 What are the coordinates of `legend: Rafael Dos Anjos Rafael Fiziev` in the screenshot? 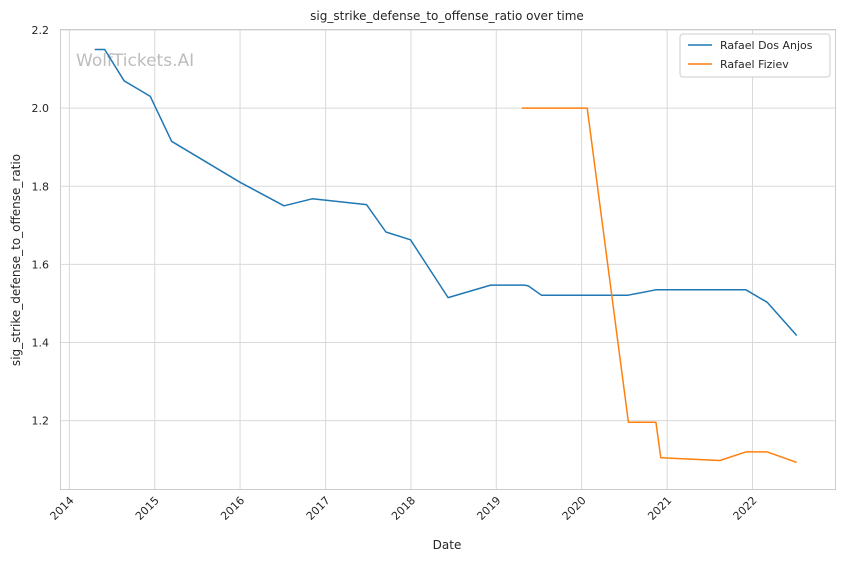 It's located at (755, 55).